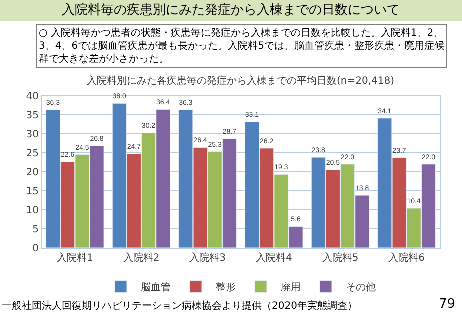  What do you see at coordinates (32, 211) in the screenshot?
I see `y-tick-label: 10` at bounding box center [32, 211].